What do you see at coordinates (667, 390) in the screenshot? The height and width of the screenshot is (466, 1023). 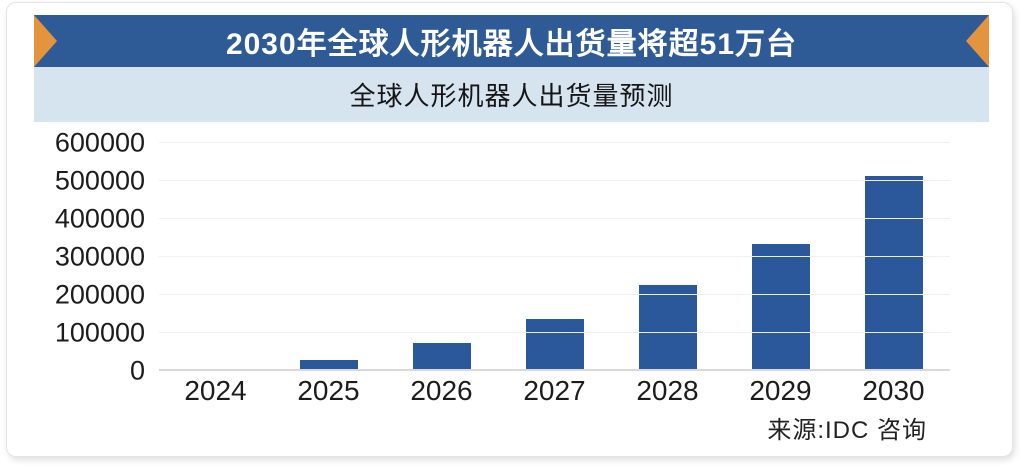 I see `x-tick-label: 2028` at bounding box center [667, 390].